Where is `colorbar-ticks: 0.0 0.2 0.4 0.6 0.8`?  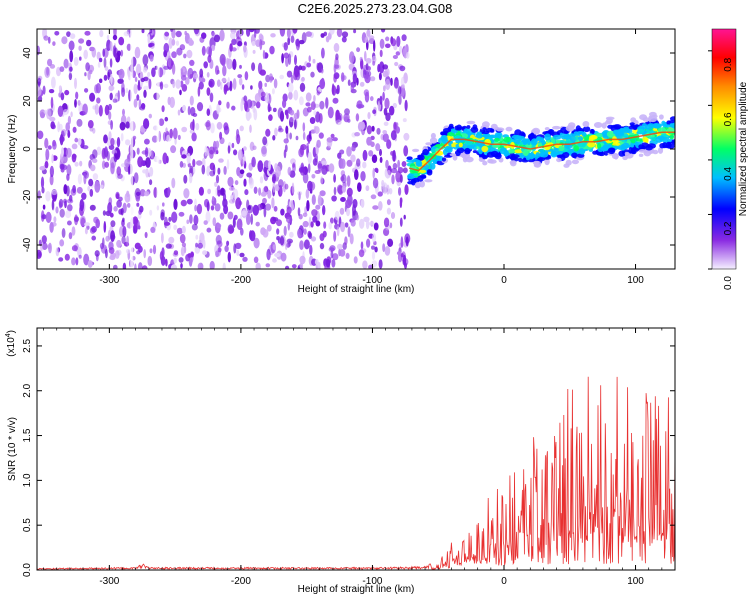
colorbar-ticks: 0.0 0.2 0.4 0.6 0.8 is located at coordinates (721, 170).